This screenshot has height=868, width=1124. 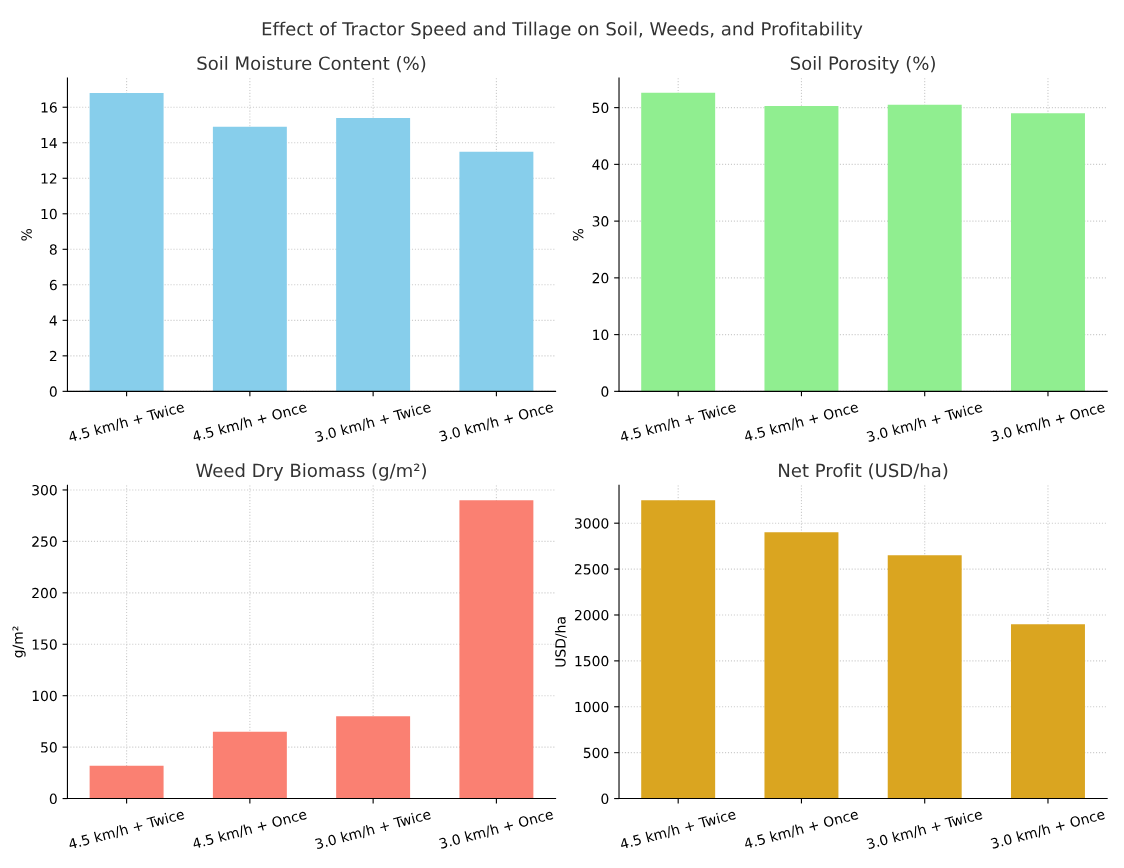 I want to click on y-tick-label: 16, so click(x=49, y=107).